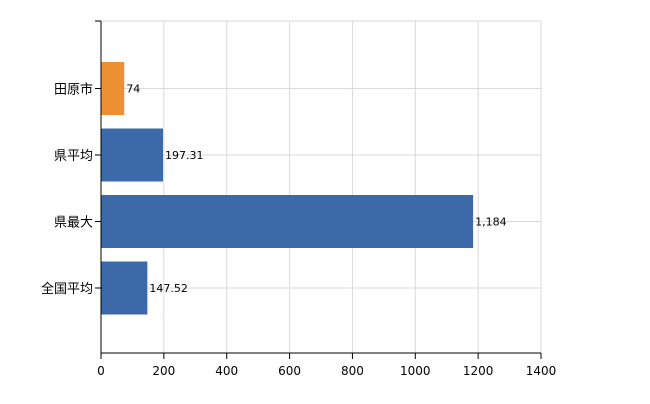 This screenshot has height=404, width=650. What do you see at coordinates (73, 90) in the screenshot?
I see `y-tick-label: 田原市` at bounding box center [73, 90].